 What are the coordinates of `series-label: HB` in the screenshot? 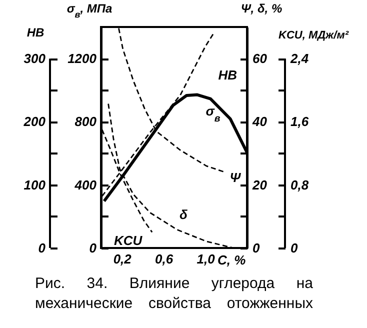 It's located at (228, 74).